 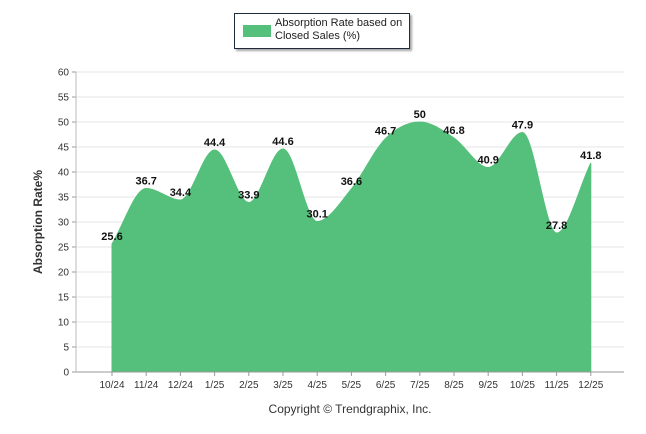 I want to click on x-tick-label: 5/25, so click(x=352, y=385).